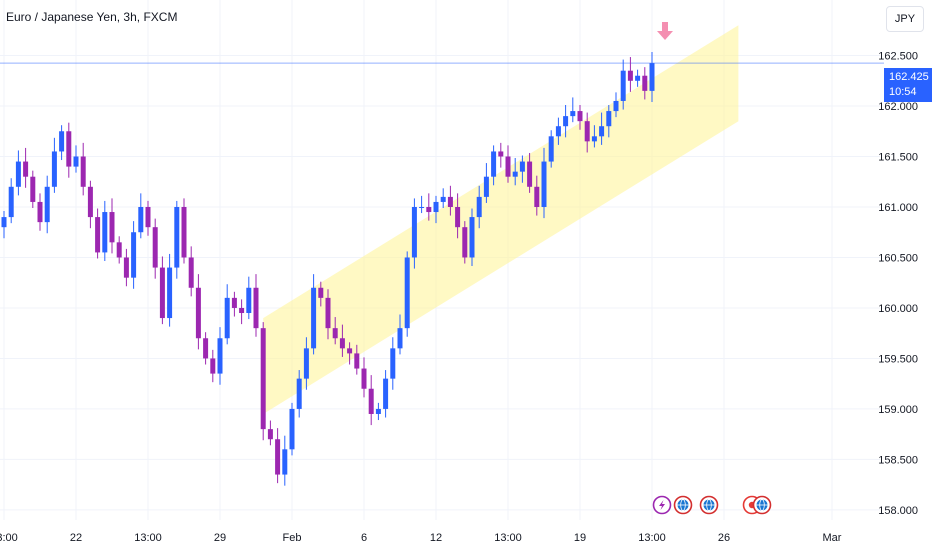  I want to click on lightning-icon, so click(662, 505).